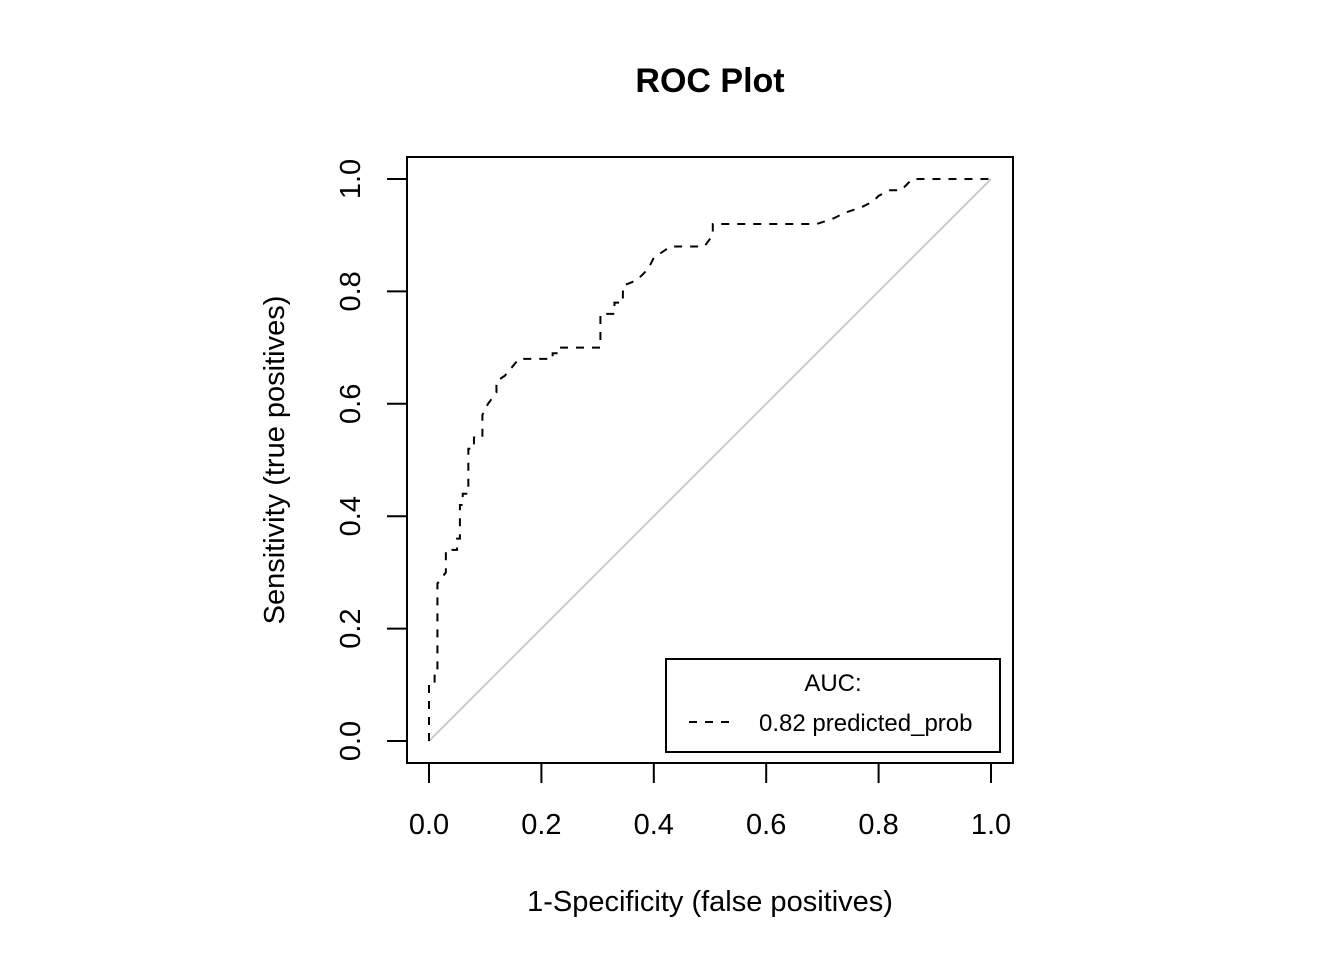 The image size is (1344, 960). I want to click on y-axis: 0.0 0.2 0.4 0.6 0.8 1.0, so click(371, 460).